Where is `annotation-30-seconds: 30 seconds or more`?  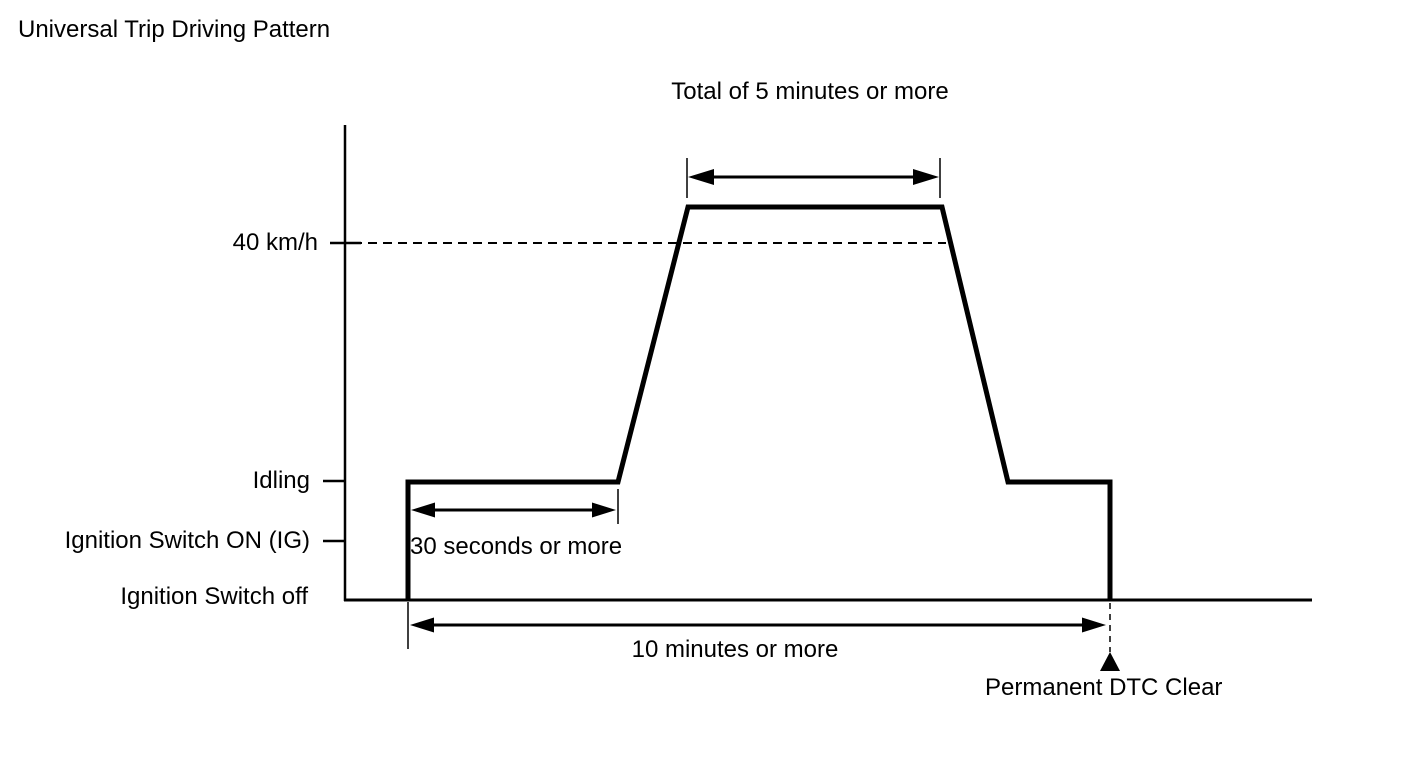
annotation-30-seconds: 30 seconds or more is located at coordinates (516, 546).